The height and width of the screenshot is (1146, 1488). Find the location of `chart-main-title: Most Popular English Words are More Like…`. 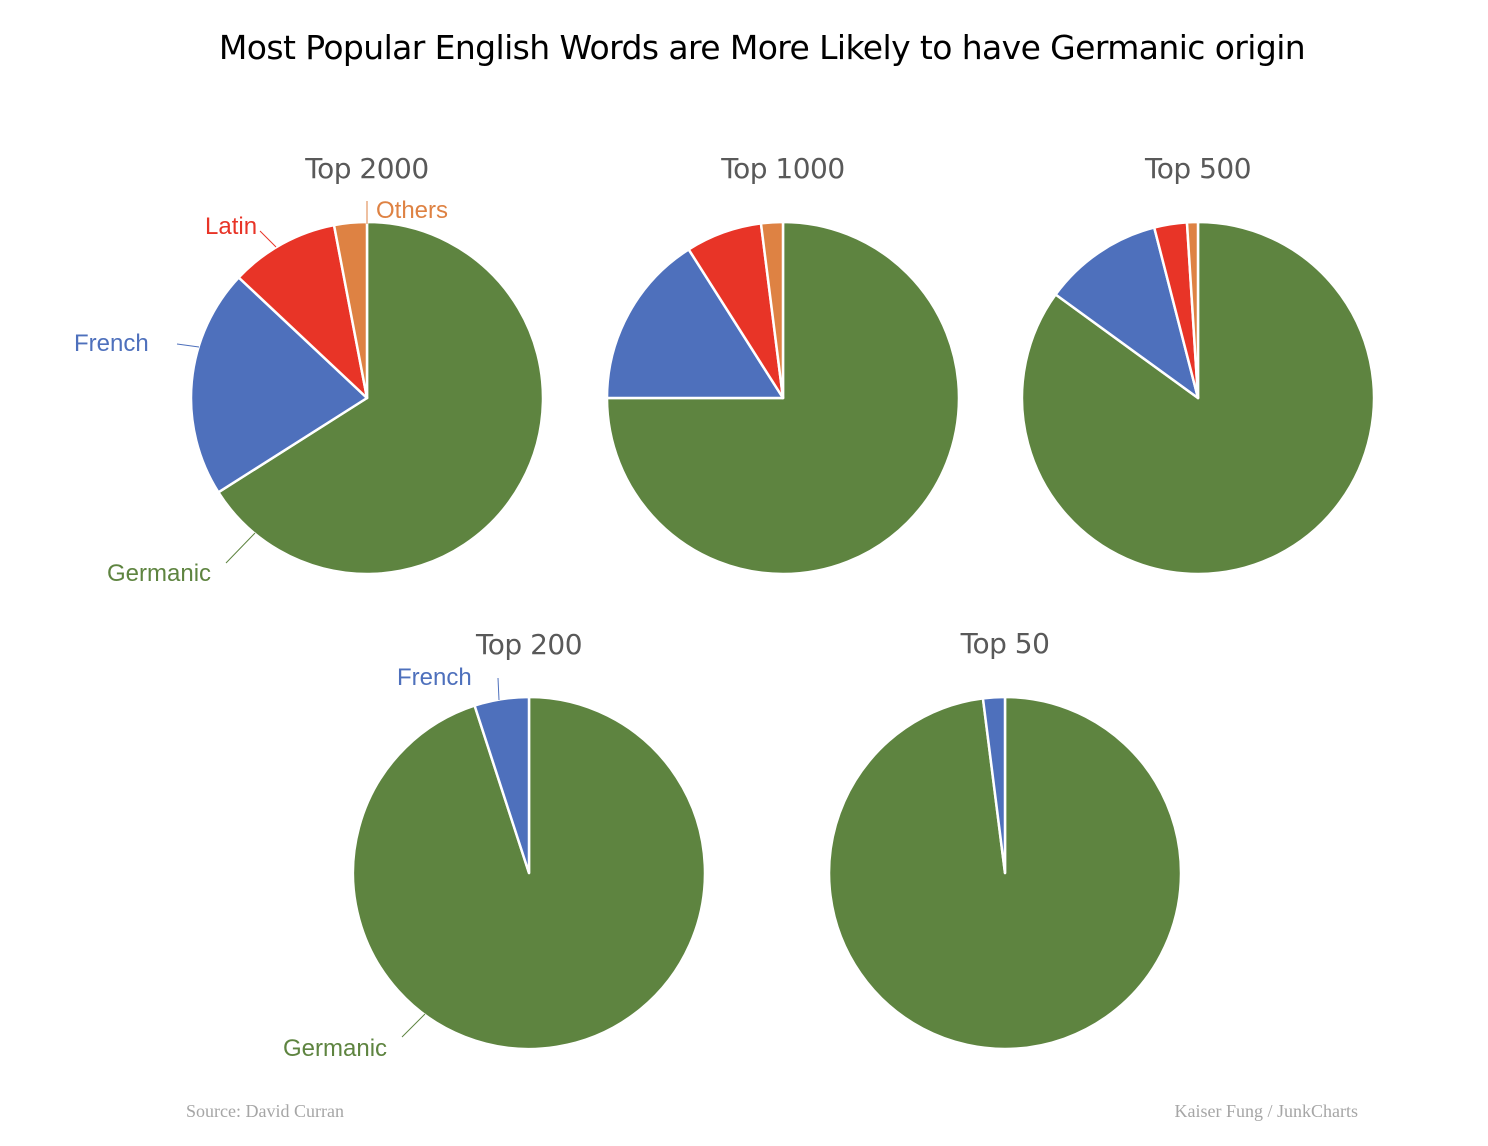

chart-main-title: Most Popular English Words are More Like… is located at coordinates (762, 47).